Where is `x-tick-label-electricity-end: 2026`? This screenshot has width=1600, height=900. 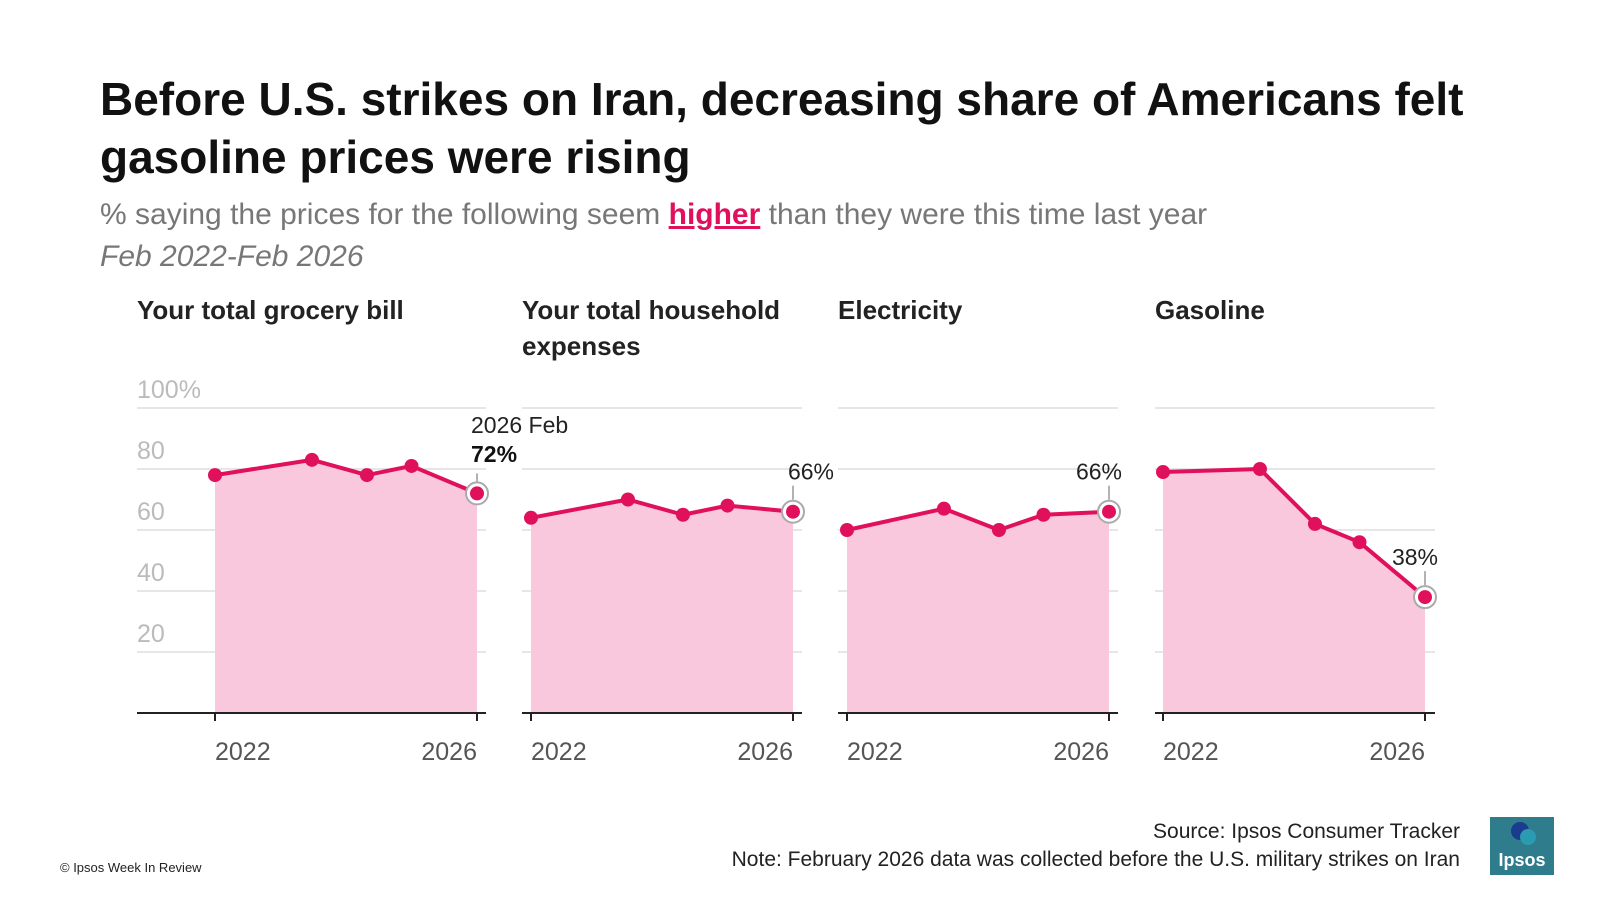
x-tick-label-electricity-end: 2026 is located at coordinates (1081, 752).